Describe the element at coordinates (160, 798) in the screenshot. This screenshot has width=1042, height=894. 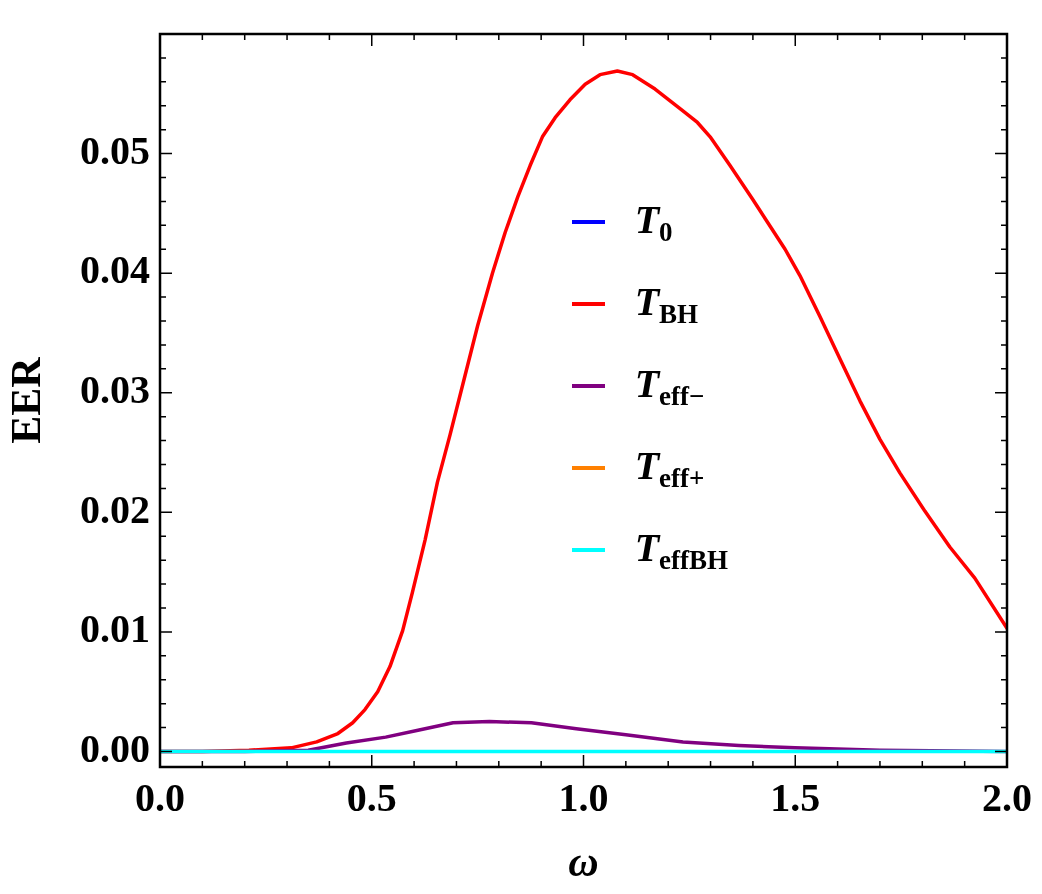
I see `x-tick-label: 0.0` at that location.